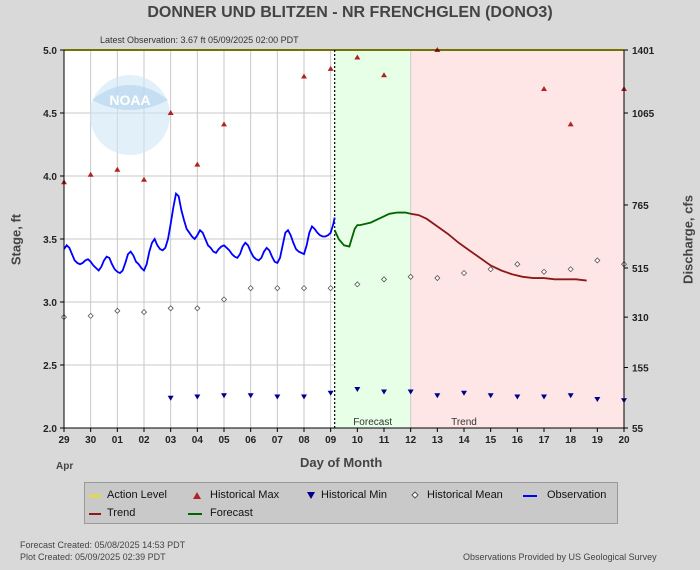  I want to click on x-tick-label: 03, so click(171, 440).